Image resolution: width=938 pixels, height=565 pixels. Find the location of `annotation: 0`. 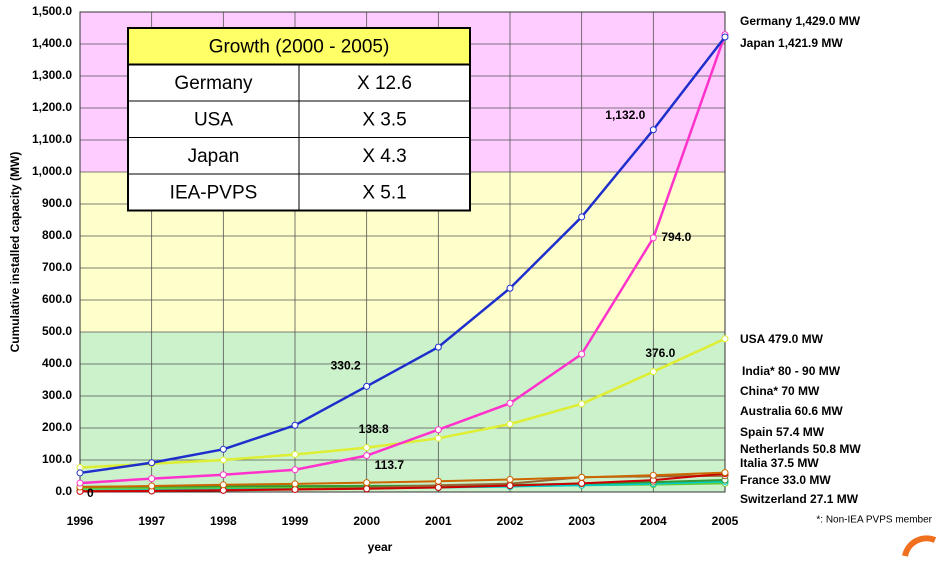

annotation: 0 is located at coordinates (90, 493).